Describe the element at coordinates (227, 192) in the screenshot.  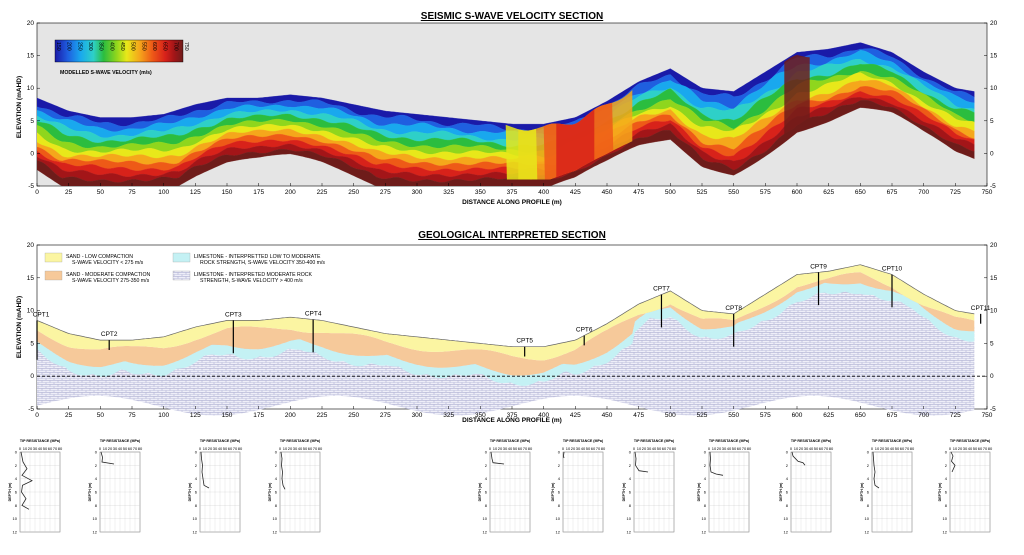
I see `x-tick-label: 150` at that location.